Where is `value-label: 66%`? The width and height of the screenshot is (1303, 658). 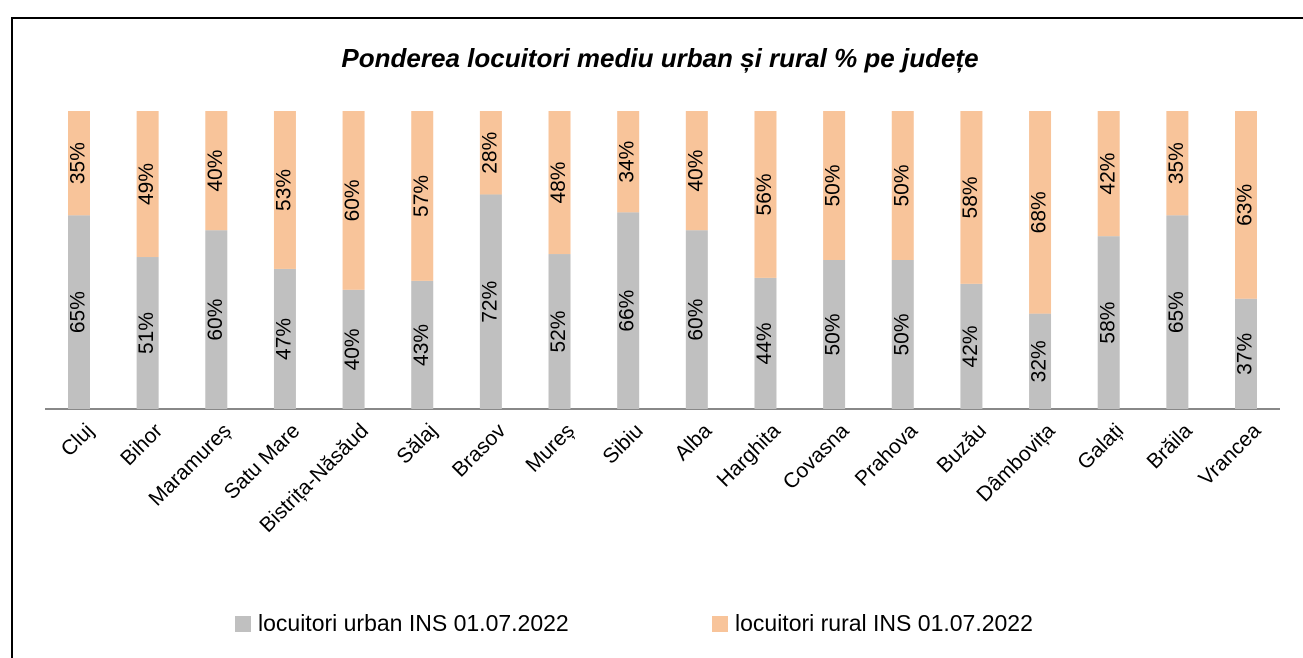
value-label: 66% is located at coordinates (627, 311).